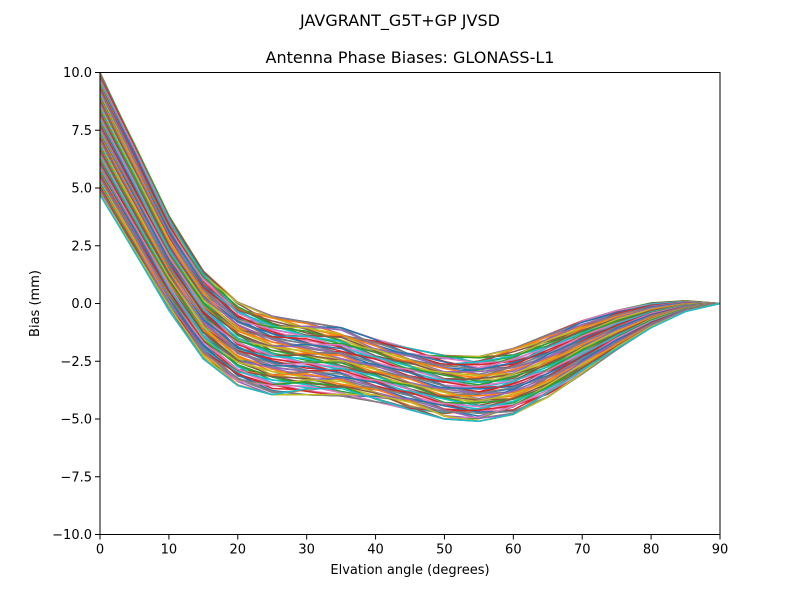 This screenshot has width=800, height=600. What do you see at coordinates (306, 550) in the screenshot?
I see `x-tick-label: 30` at bounding box center [306, 550].